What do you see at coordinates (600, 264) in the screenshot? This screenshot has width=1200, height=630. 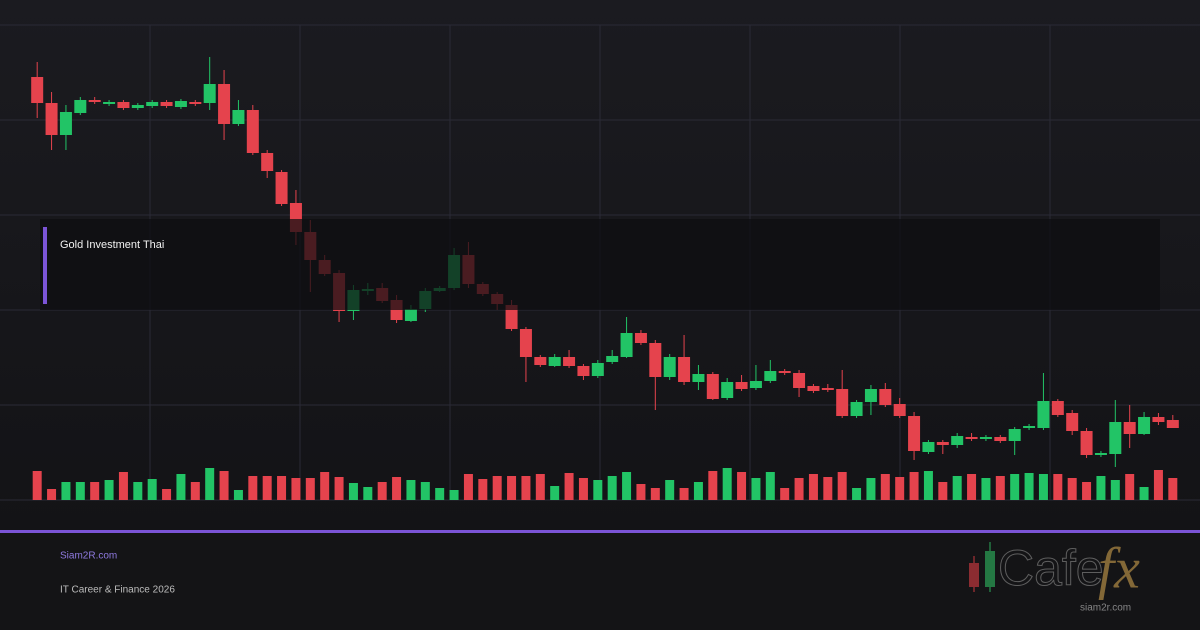 I see `overlay-panel: Gold Investment Thai` at bounding box center [600, 264].